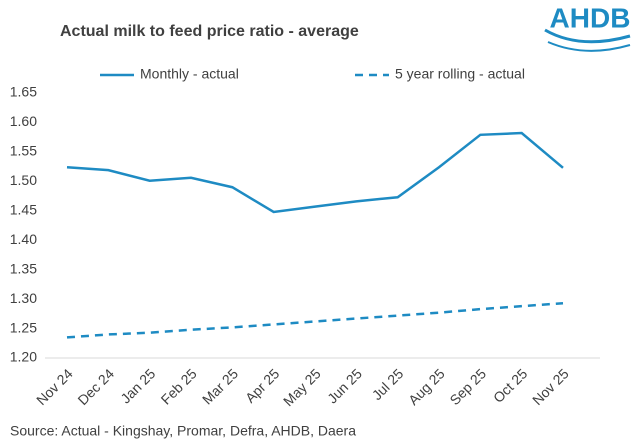 The height and width of the screenshot is (444, 643). I want to click on y-tick-label: 1.45, so click(23, 209).